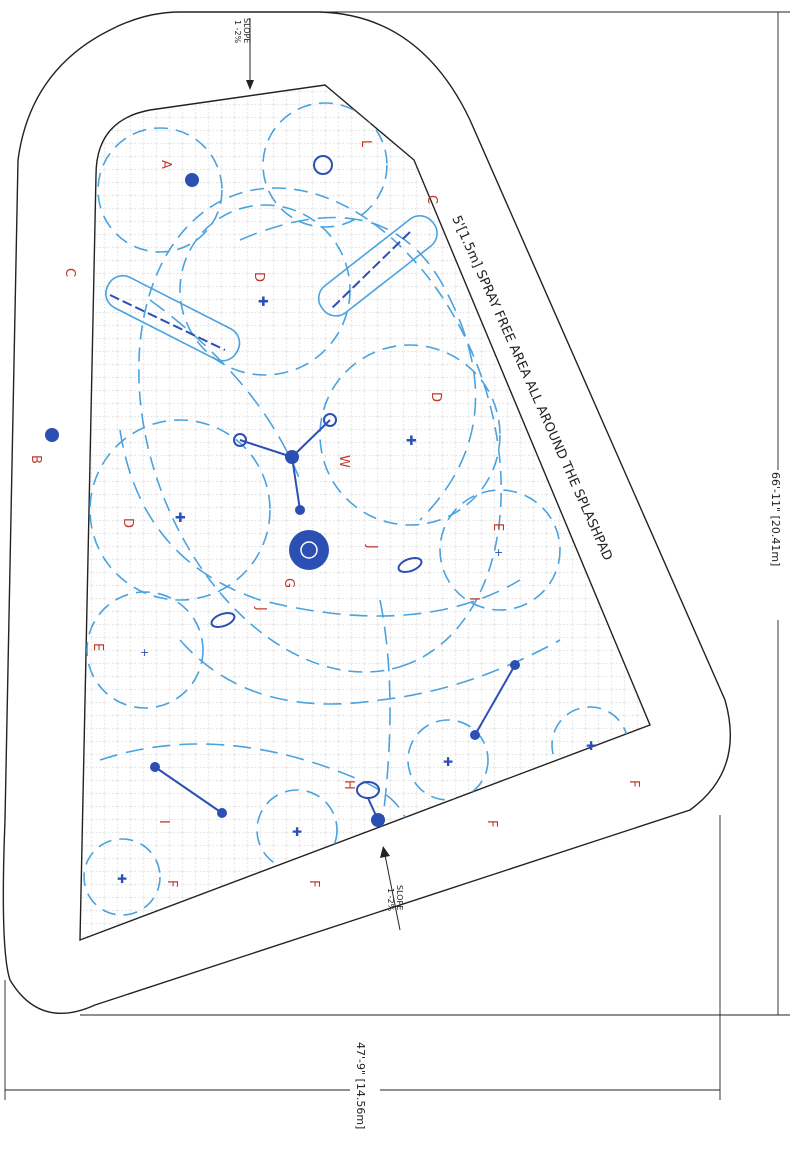  I want to click on feature-c-left-arm, so click(167, 322).